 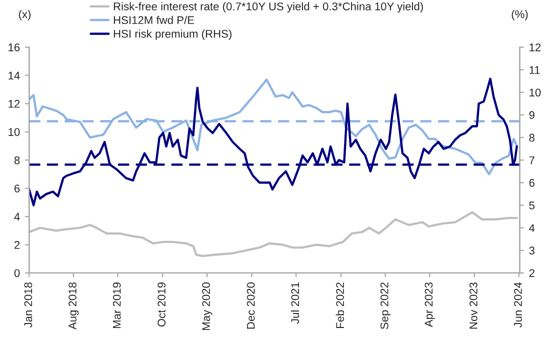 I want to click on y-tick-label: 10, so click(x=14, y=132).